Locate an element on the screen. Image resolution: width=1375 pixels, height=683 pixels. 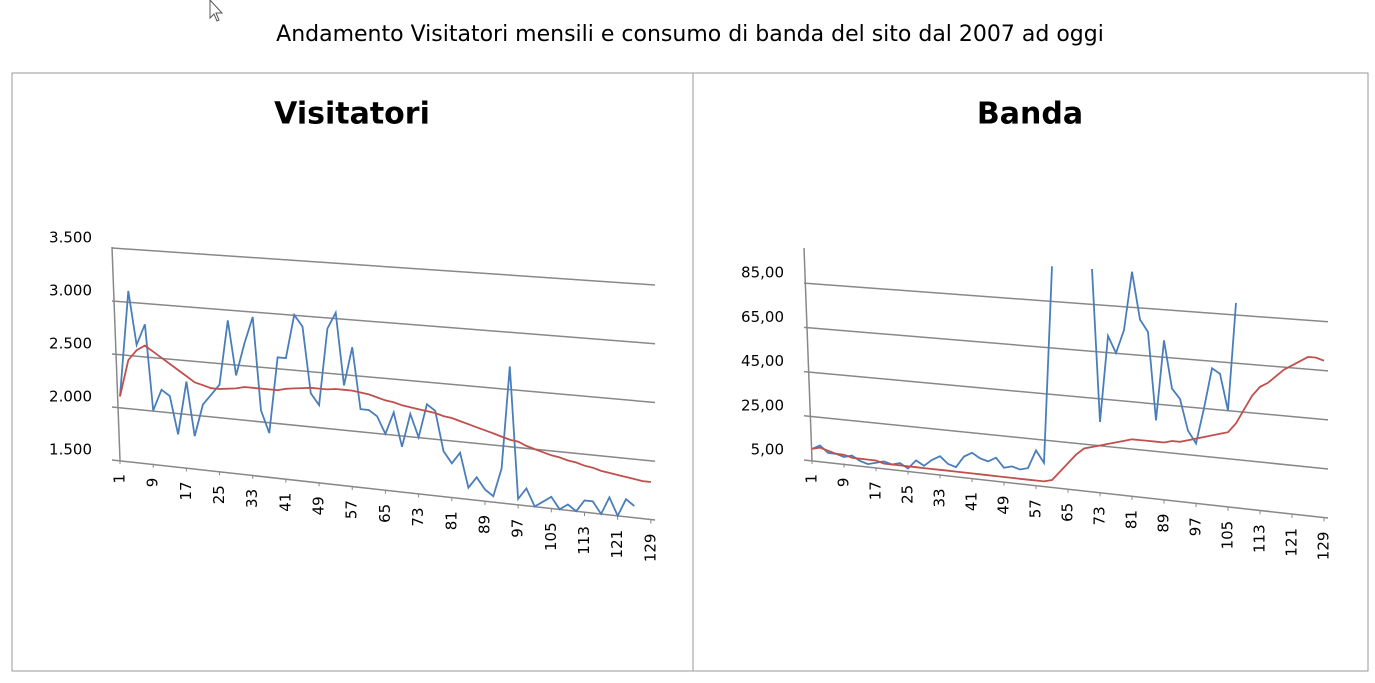
y-tick-label: 1.500 is located at coordinates (70, 450).